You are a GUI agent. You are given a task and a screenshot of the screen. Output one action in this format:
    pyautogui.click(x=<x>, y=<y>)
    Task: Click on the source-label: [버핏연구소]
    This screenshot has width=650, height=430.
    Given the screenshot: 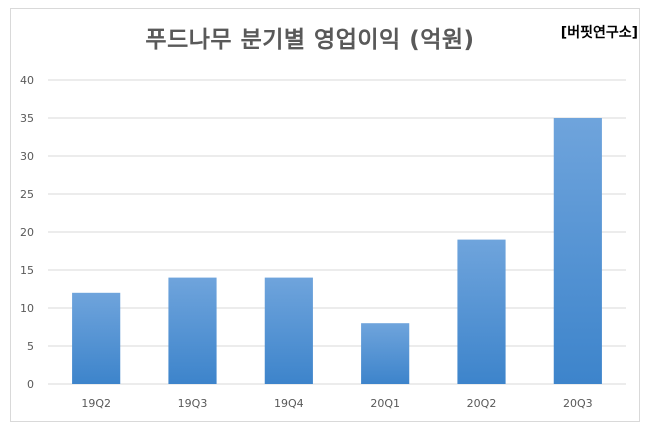 What is the action you would take?
    pyautogui.click(x=599, y=33)
    